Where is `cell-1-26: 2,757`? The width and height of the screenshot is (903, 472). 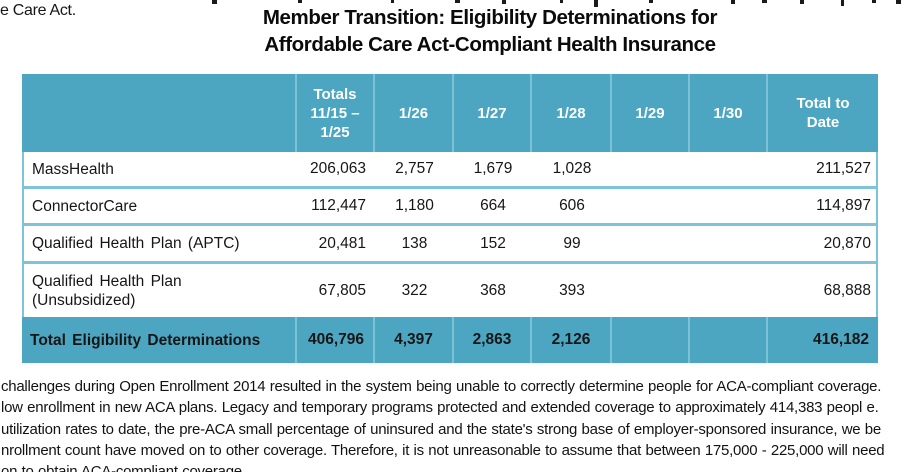
cell-1-26: 2,757 is located at coordinates (414, 168).